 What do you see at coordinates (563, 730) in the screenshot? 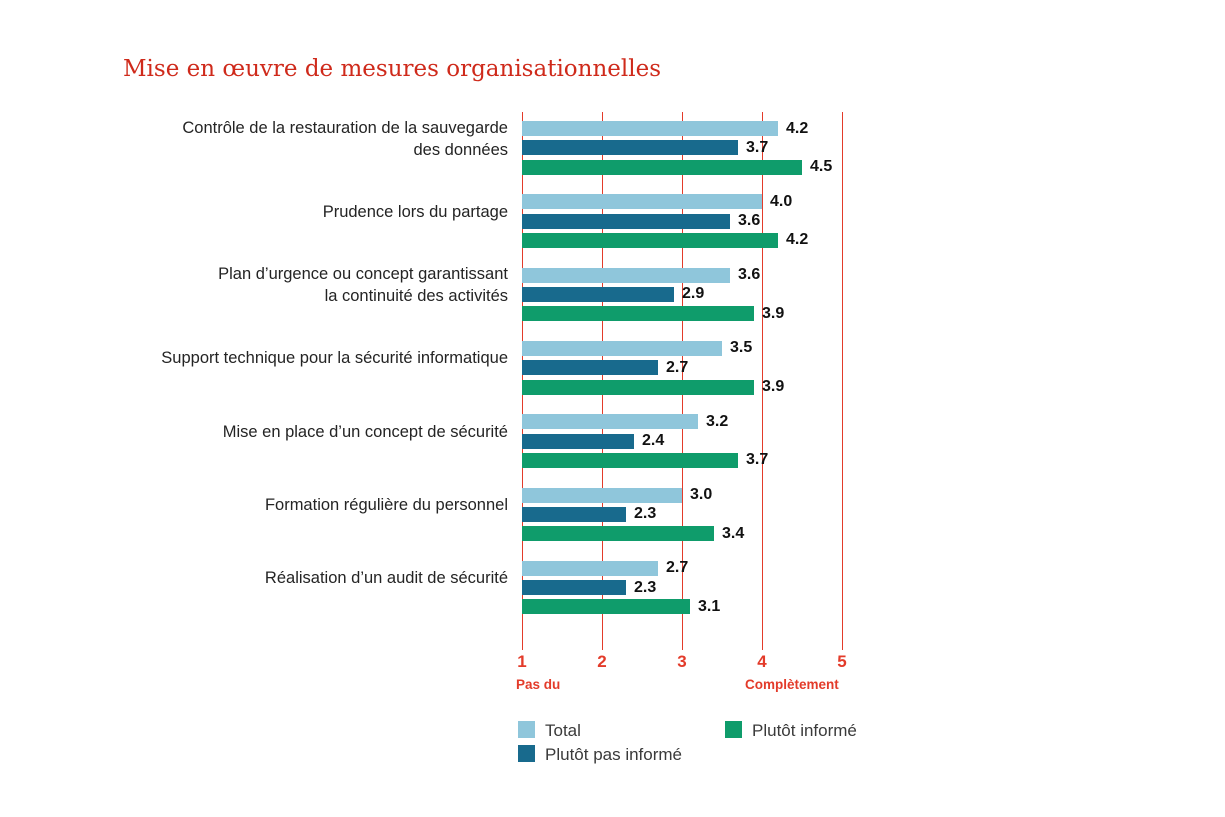
I see `legend-label-total: Total` at bounding box center [563, 730].